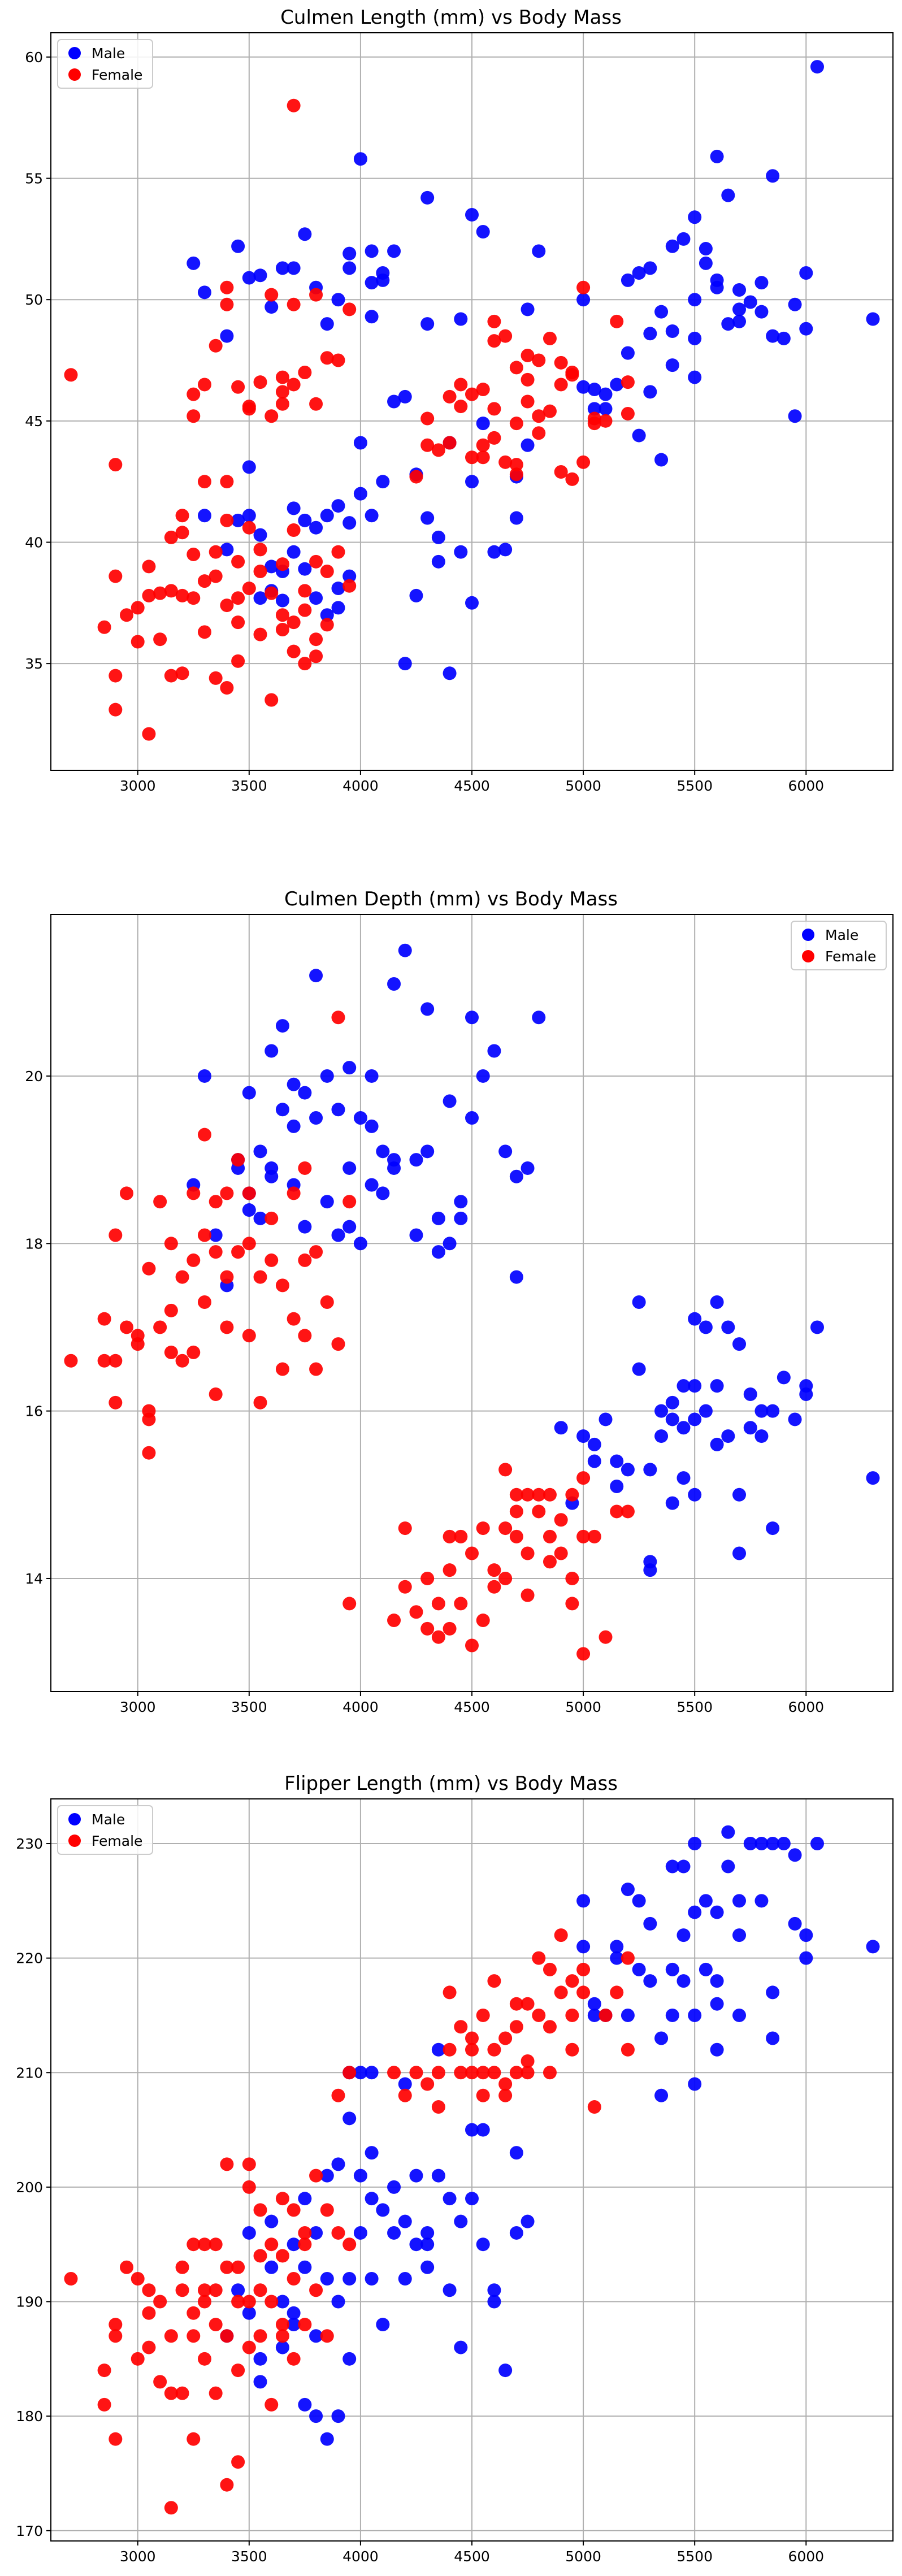 This screenshot has height=2576, width=902. What do you see at coordinates (451, 1783) in the screenshot?
I see `chart-title: Flipper Length (mm) vs Body Mass` at bounding box center [451, 1783].